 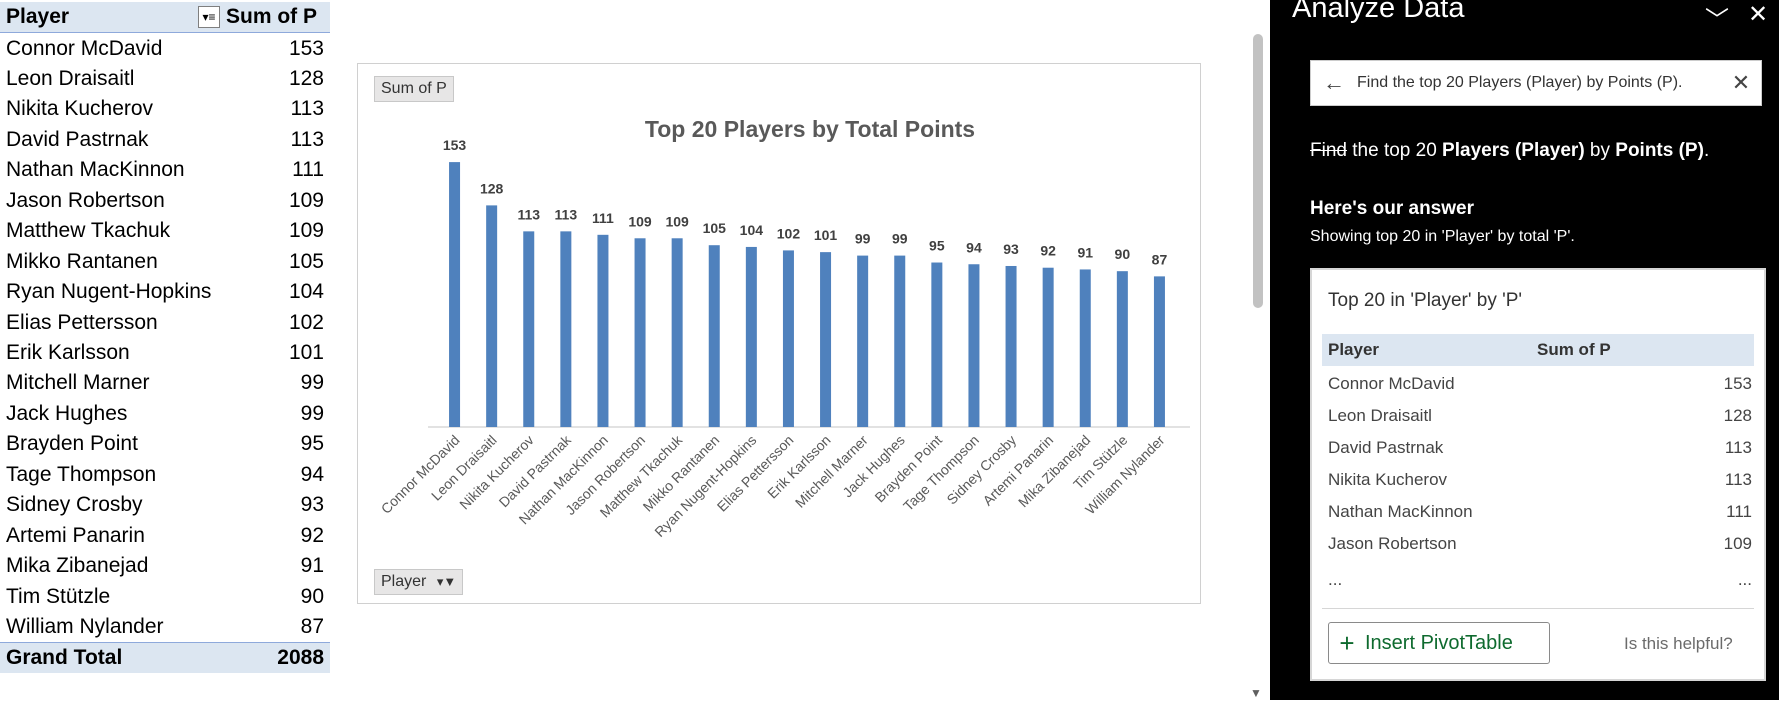 I want to click on pivot-row-player: Ryan Nugent-Hopkins, so click(x=109, y=292).